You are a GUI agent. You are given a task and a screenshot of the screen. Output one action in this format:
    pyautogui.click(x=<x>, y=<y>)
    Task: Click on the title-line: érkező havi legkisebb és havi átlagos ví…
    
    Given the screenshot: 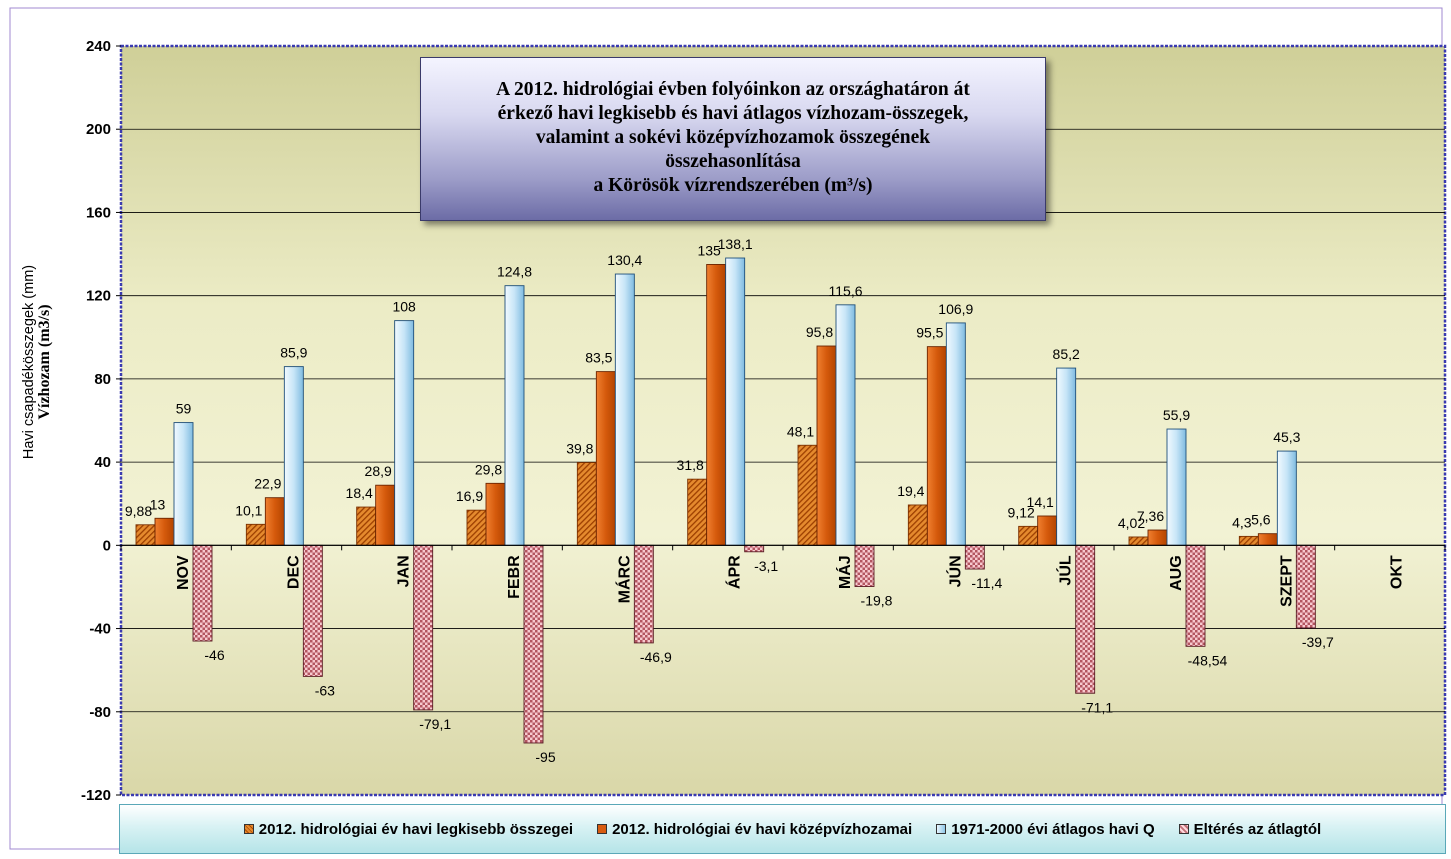 What is the action you would take?
    pyautogui.click(x=733, y=113)
    